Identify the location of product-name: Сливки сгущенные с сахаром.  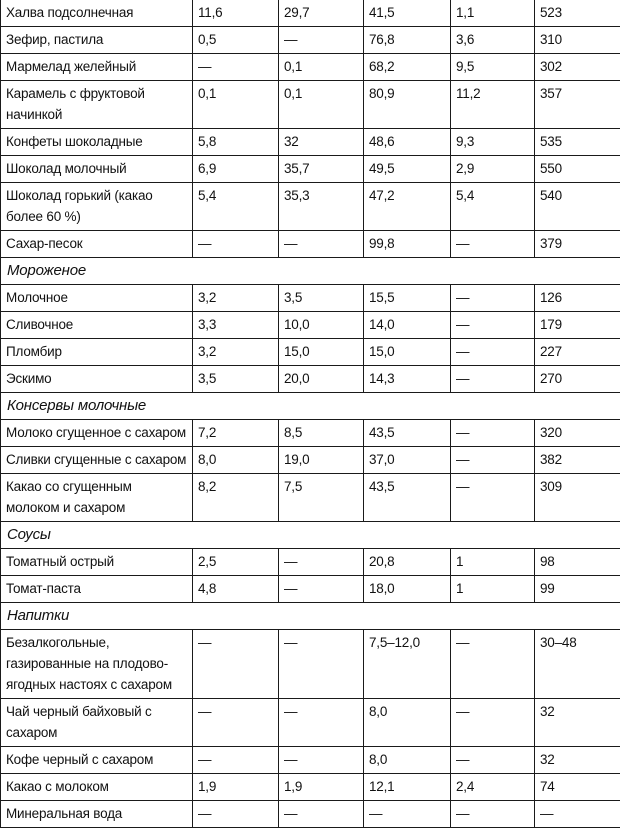
(97, 460).